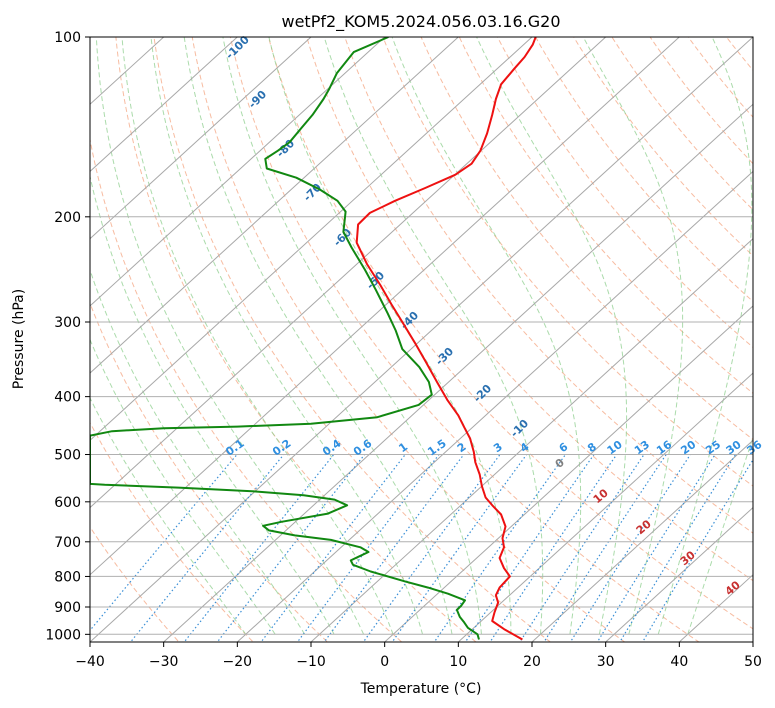 This screenshot has width=775, height=708. I want to click on x-tick-label: 50, so click(753, 662).